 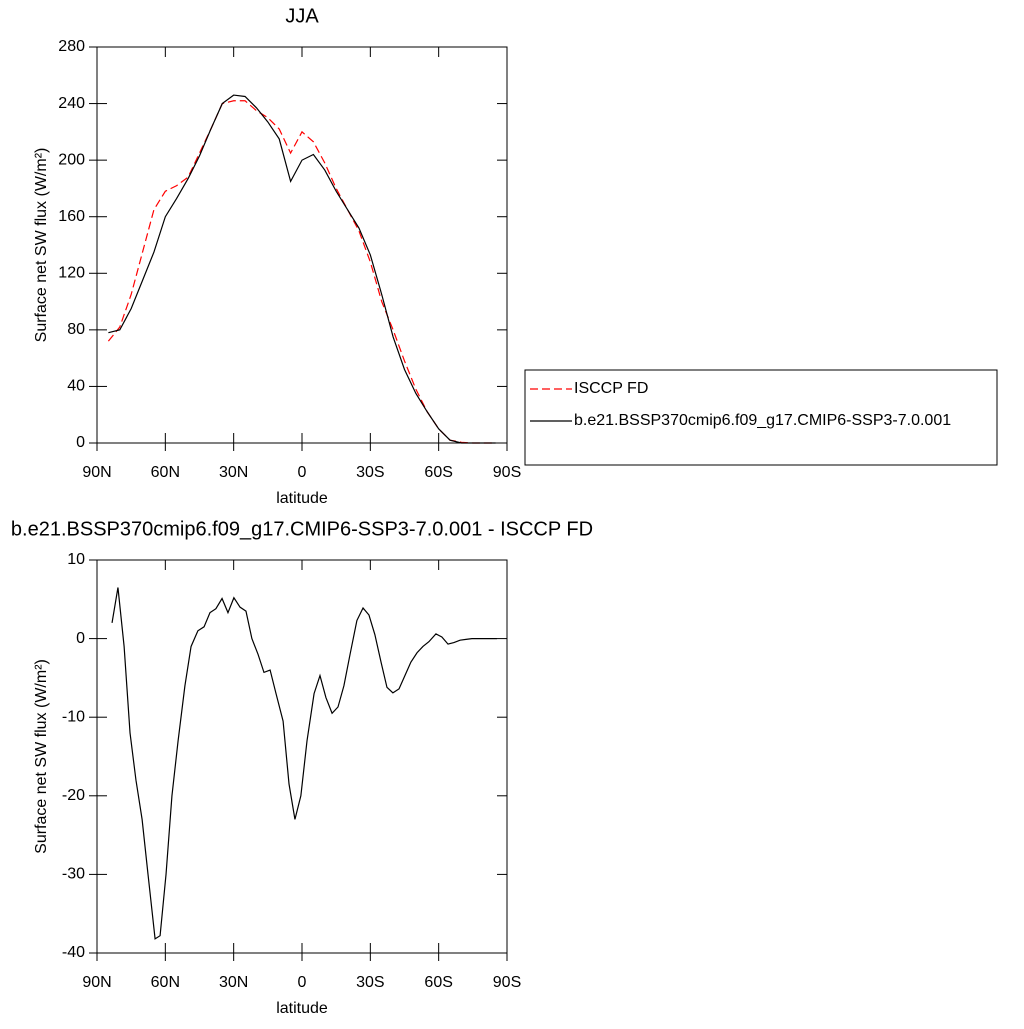 I want to click on y-tick-label: 160, so click(x=71, y=216).